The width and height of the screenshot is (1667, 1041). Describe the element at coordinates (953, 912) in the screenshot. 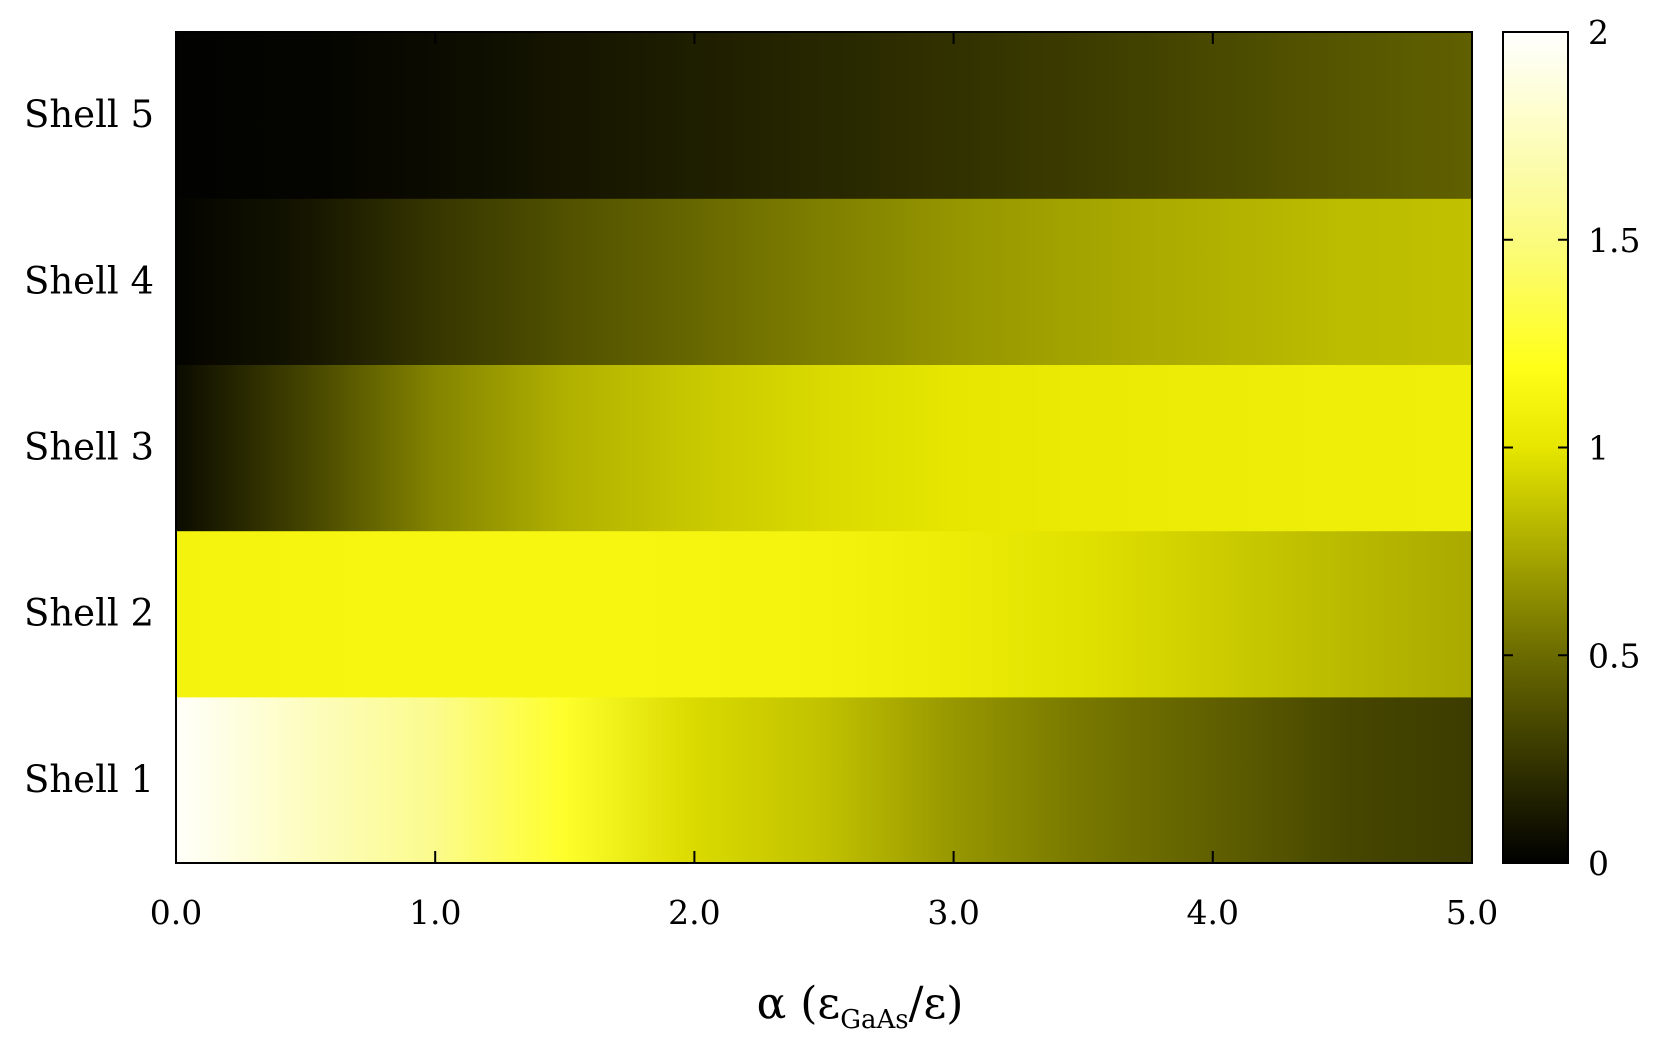

I see `x-tick-label: 3.0` at that location.